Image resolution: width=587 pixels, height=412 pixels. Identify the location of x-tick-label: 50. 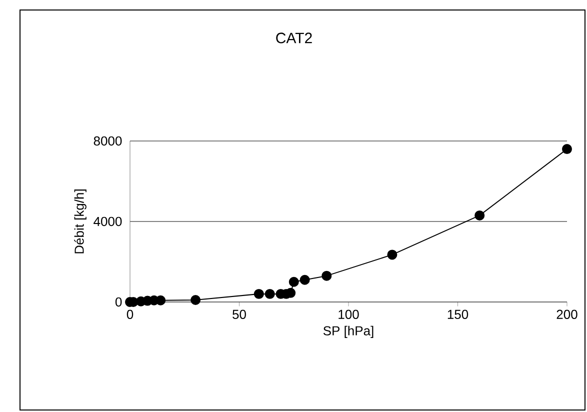
(239, 314).